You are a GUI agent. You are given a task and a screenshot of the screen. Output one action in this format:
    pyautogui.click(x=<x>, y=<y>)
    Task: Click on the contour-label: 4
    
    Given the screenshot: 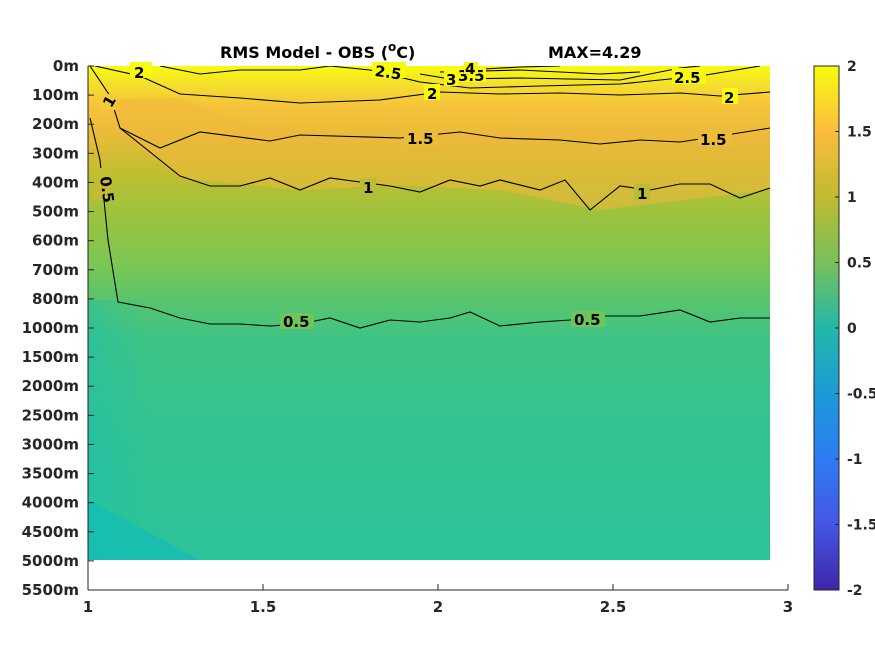 What is the action you would take?
    pyautogui.click(x=470, y=69)
    